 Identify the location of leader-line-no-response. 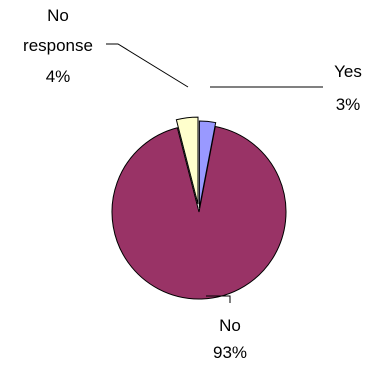
(147, 65).